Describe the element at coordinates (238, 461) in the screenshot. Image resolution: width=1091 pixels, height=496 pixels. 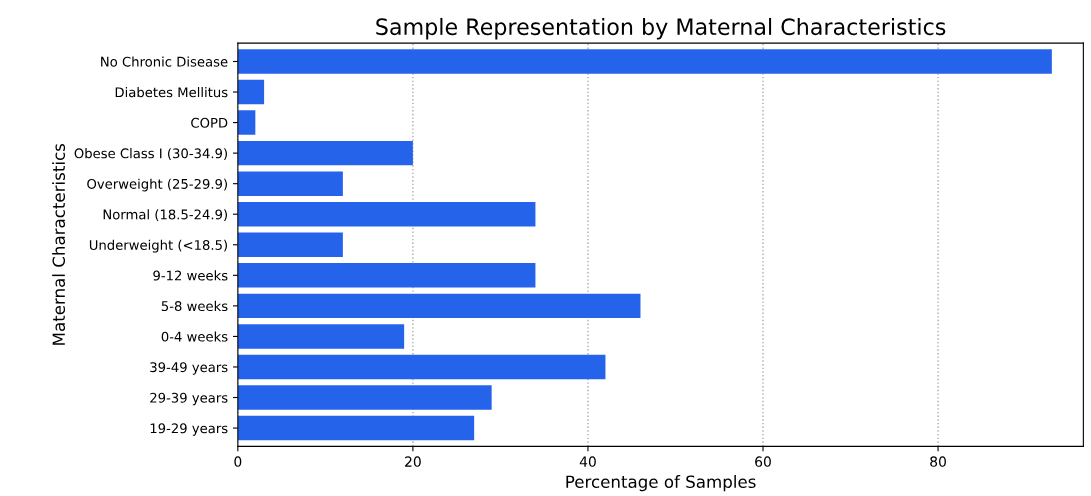
I see `x-tick-label: 0` at that location.